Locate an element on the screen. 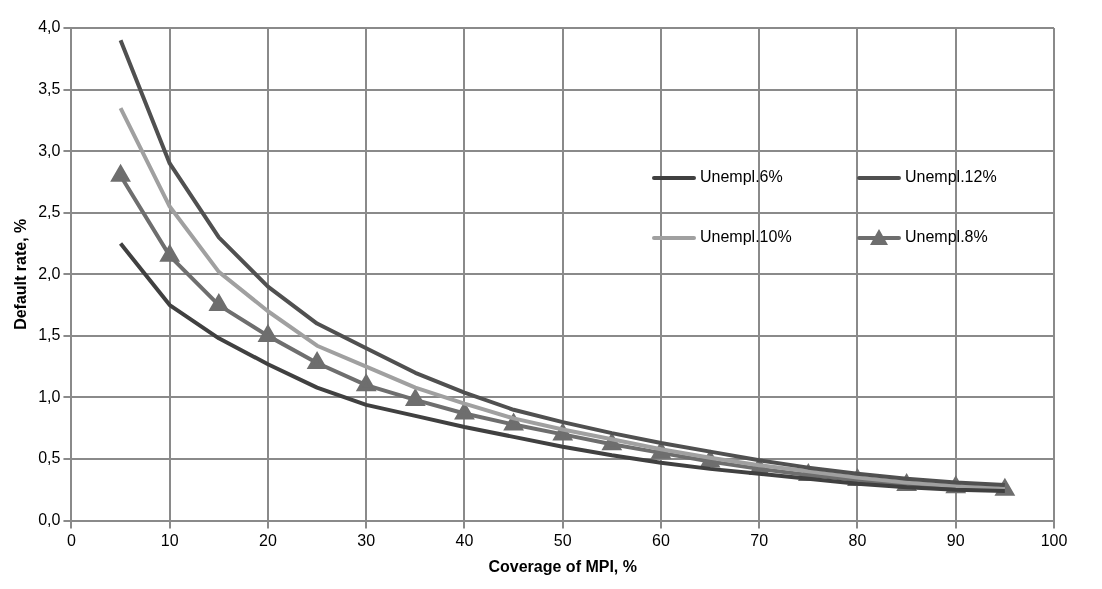 This screenshot has height=589, width=1102. x-tick-label: 10 is located at coordinates (169, 540).